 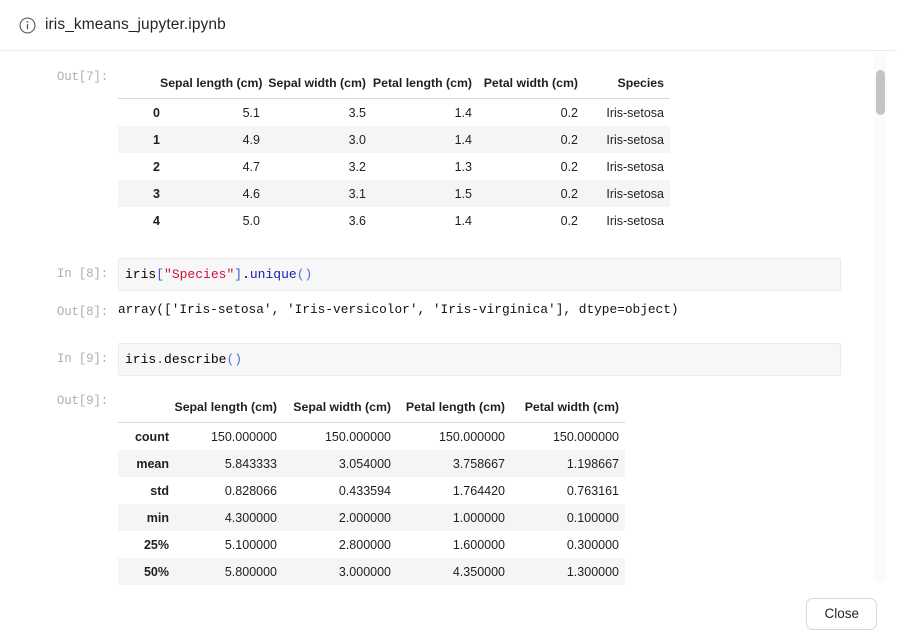 What do you see at coordinates (592, 490) in the screenshot?
I see `table-cell: 0.763161` at bounding box center [592, 490].